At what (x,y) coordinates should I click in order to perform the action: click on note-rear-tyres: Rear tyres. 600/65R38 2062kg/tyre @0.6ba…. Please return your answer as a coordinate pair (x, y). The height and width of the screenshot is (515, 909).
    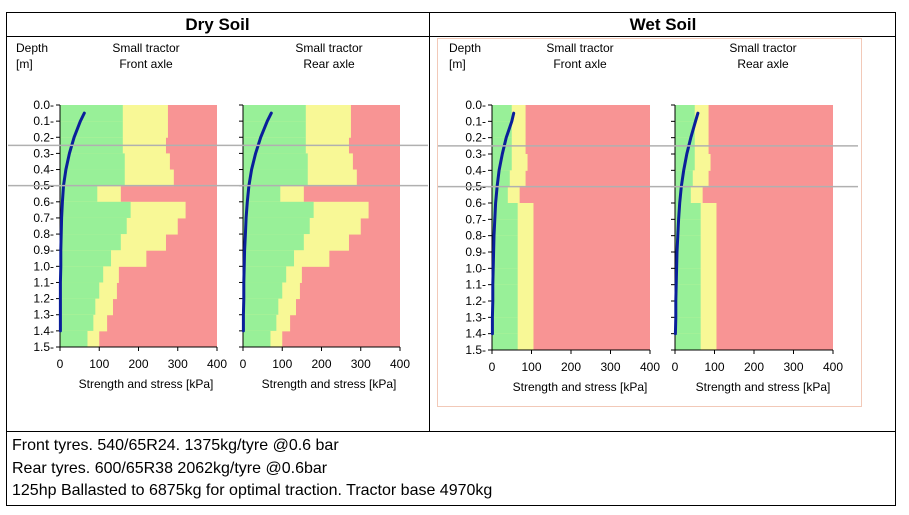
    Looking at the image, I should click on (170, 468).